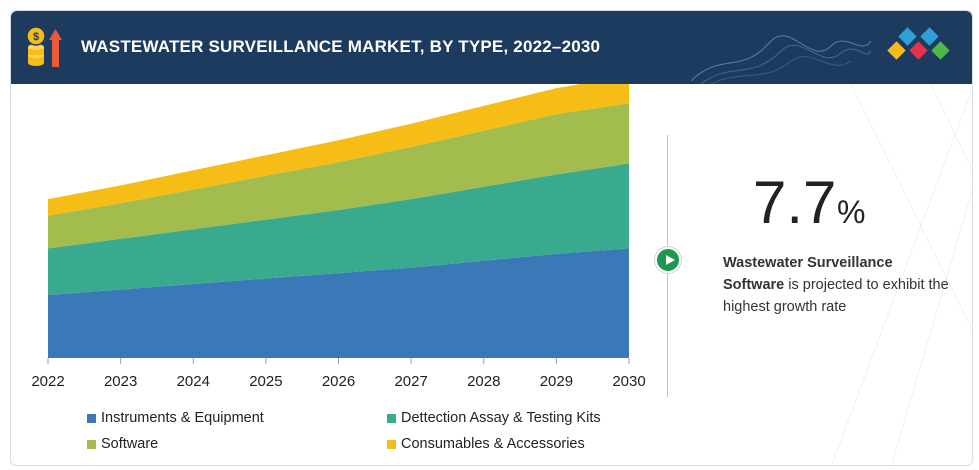  I want to click on decorative-waves, so click(781, 59).